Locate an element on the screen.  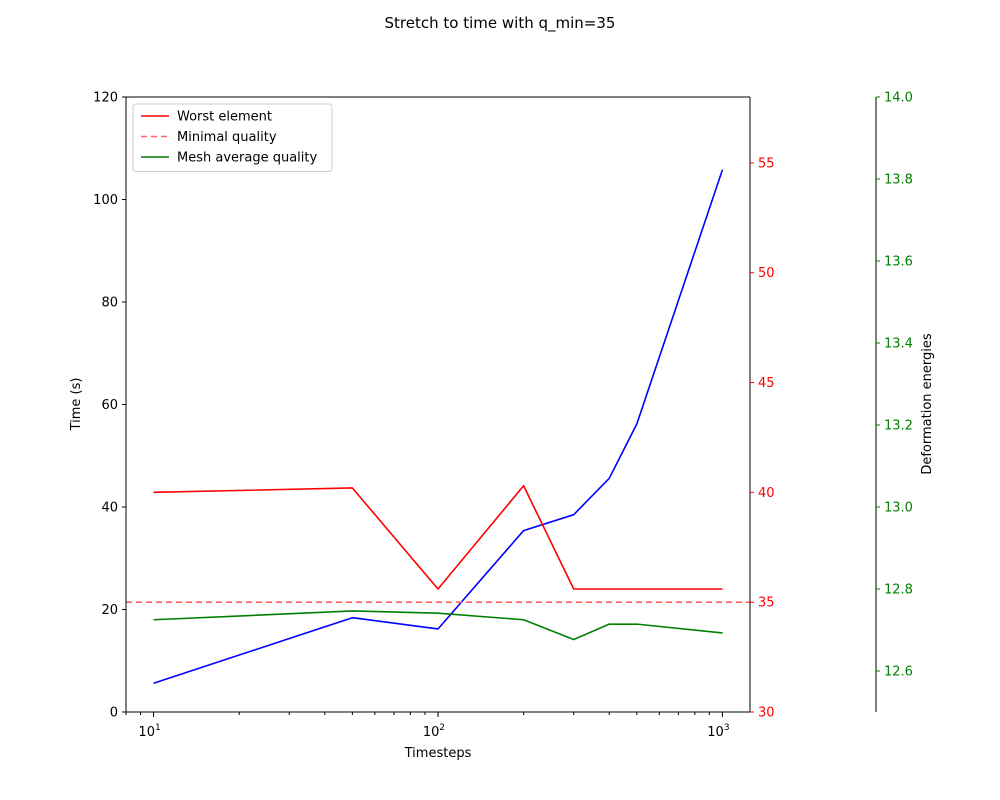
chart-title: Stretch to time with q_min=35 is located at coordinates (500, 23).